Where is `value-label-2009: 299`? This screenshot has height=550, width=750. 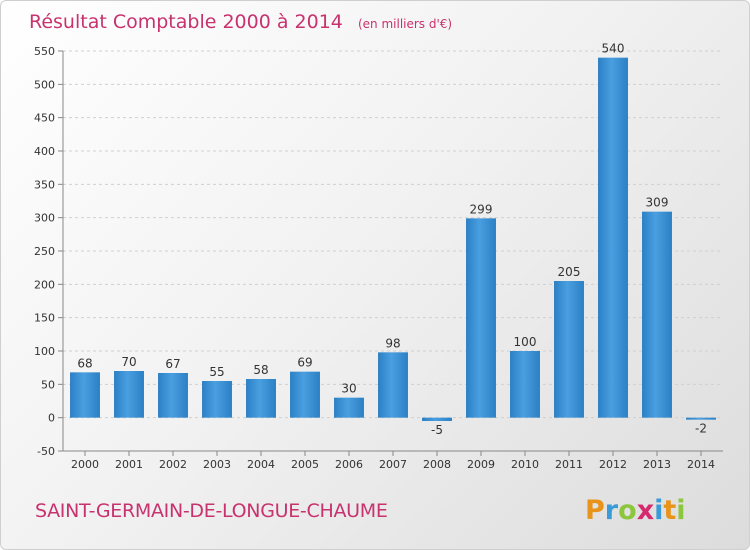
value-label-2009: 299 is located at coordinates (481, 209).